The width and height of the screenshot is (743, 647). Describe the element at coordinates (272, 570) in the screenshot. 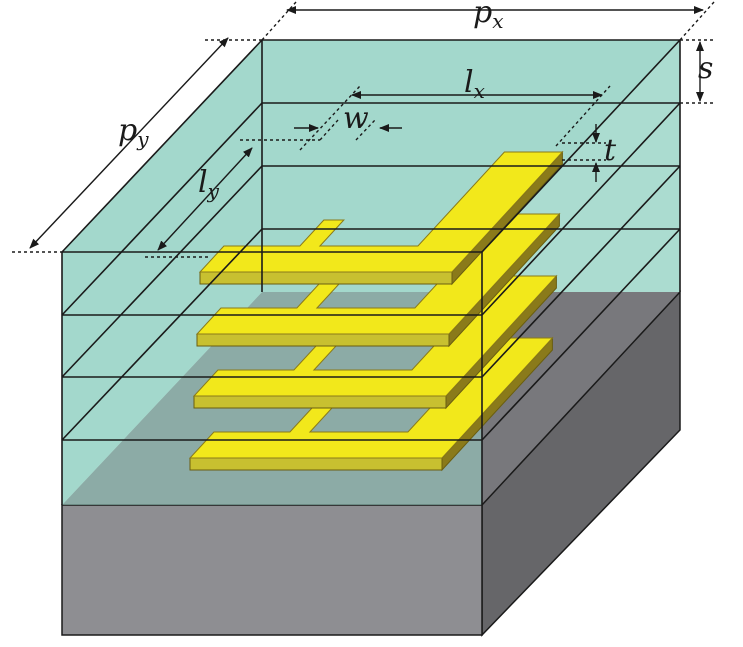

I see `substrate-front-face` at that location.